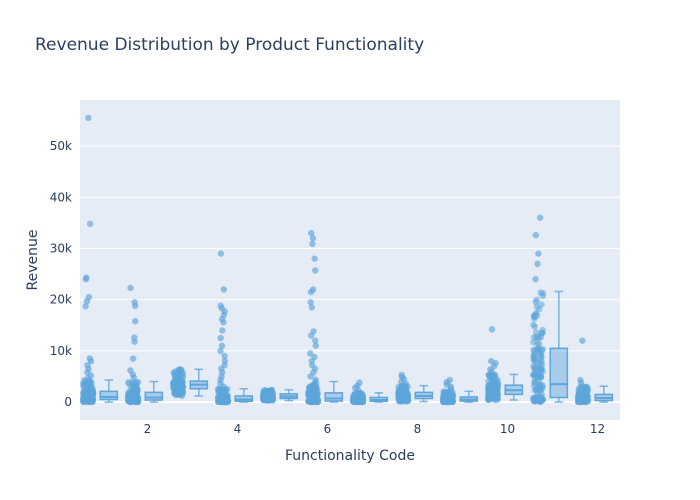 This screenshot has width=700, height=500. Describe the element at coordinates (374, 429) in the screenshot. I see `x-axis-ticks: 2 4 6 8 10 12` at that location.